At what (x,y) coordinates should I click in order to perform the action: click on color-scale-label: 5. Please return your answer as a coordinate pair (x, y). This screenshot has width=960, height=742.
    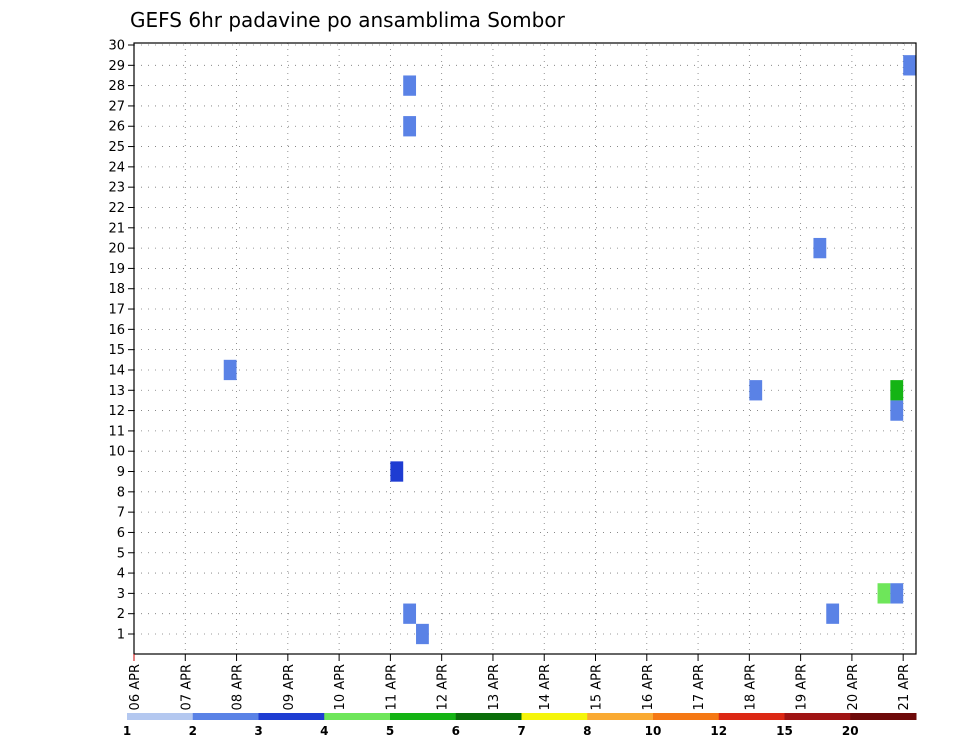
    Looking at the image, I should click on (390, 731).